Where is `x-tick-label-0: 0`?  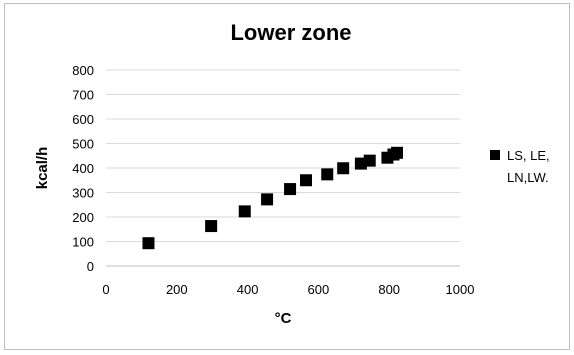 x-tick-label-0: 0 is located at coordinates (105, 289).